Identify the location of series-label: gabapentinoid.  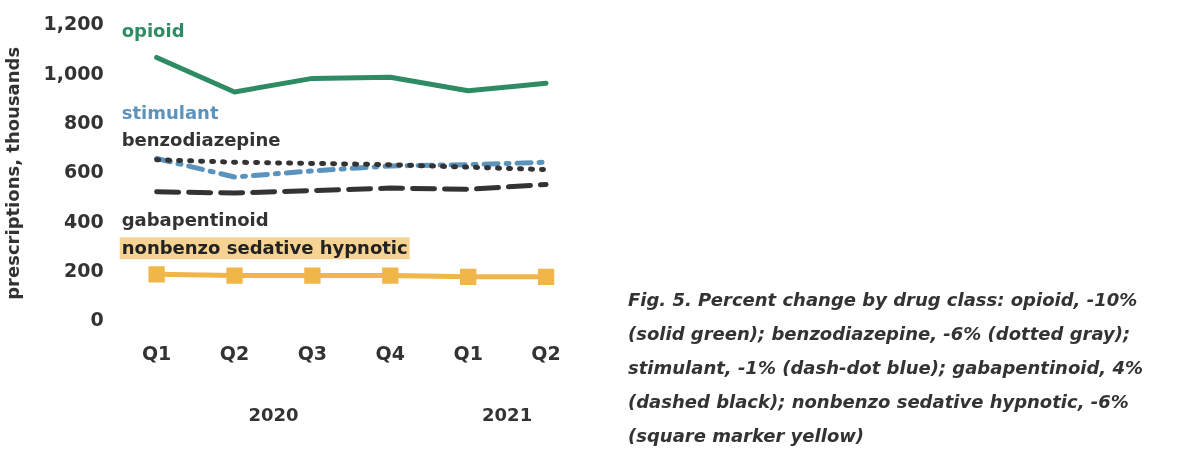
(195, 219).